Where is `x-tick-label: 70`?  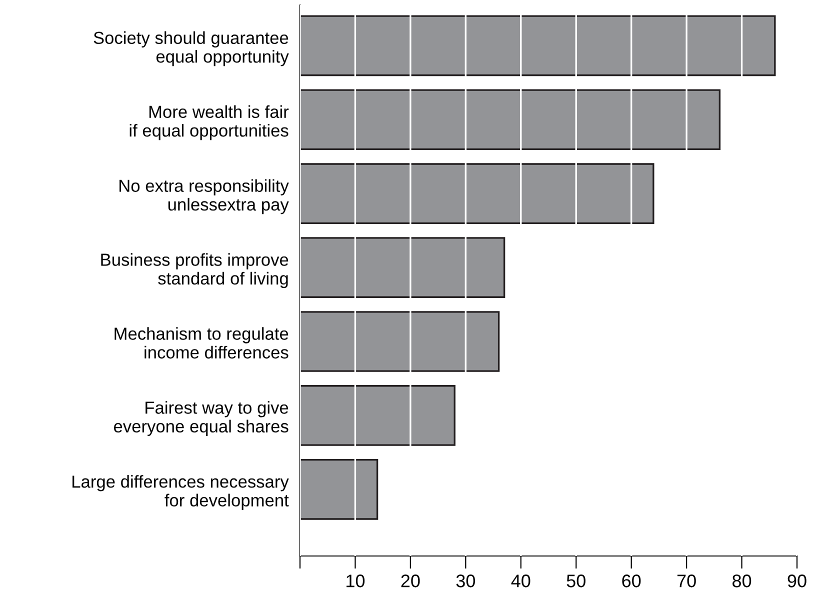 x-tick-label: 70 is located at coordinates (686, 581).